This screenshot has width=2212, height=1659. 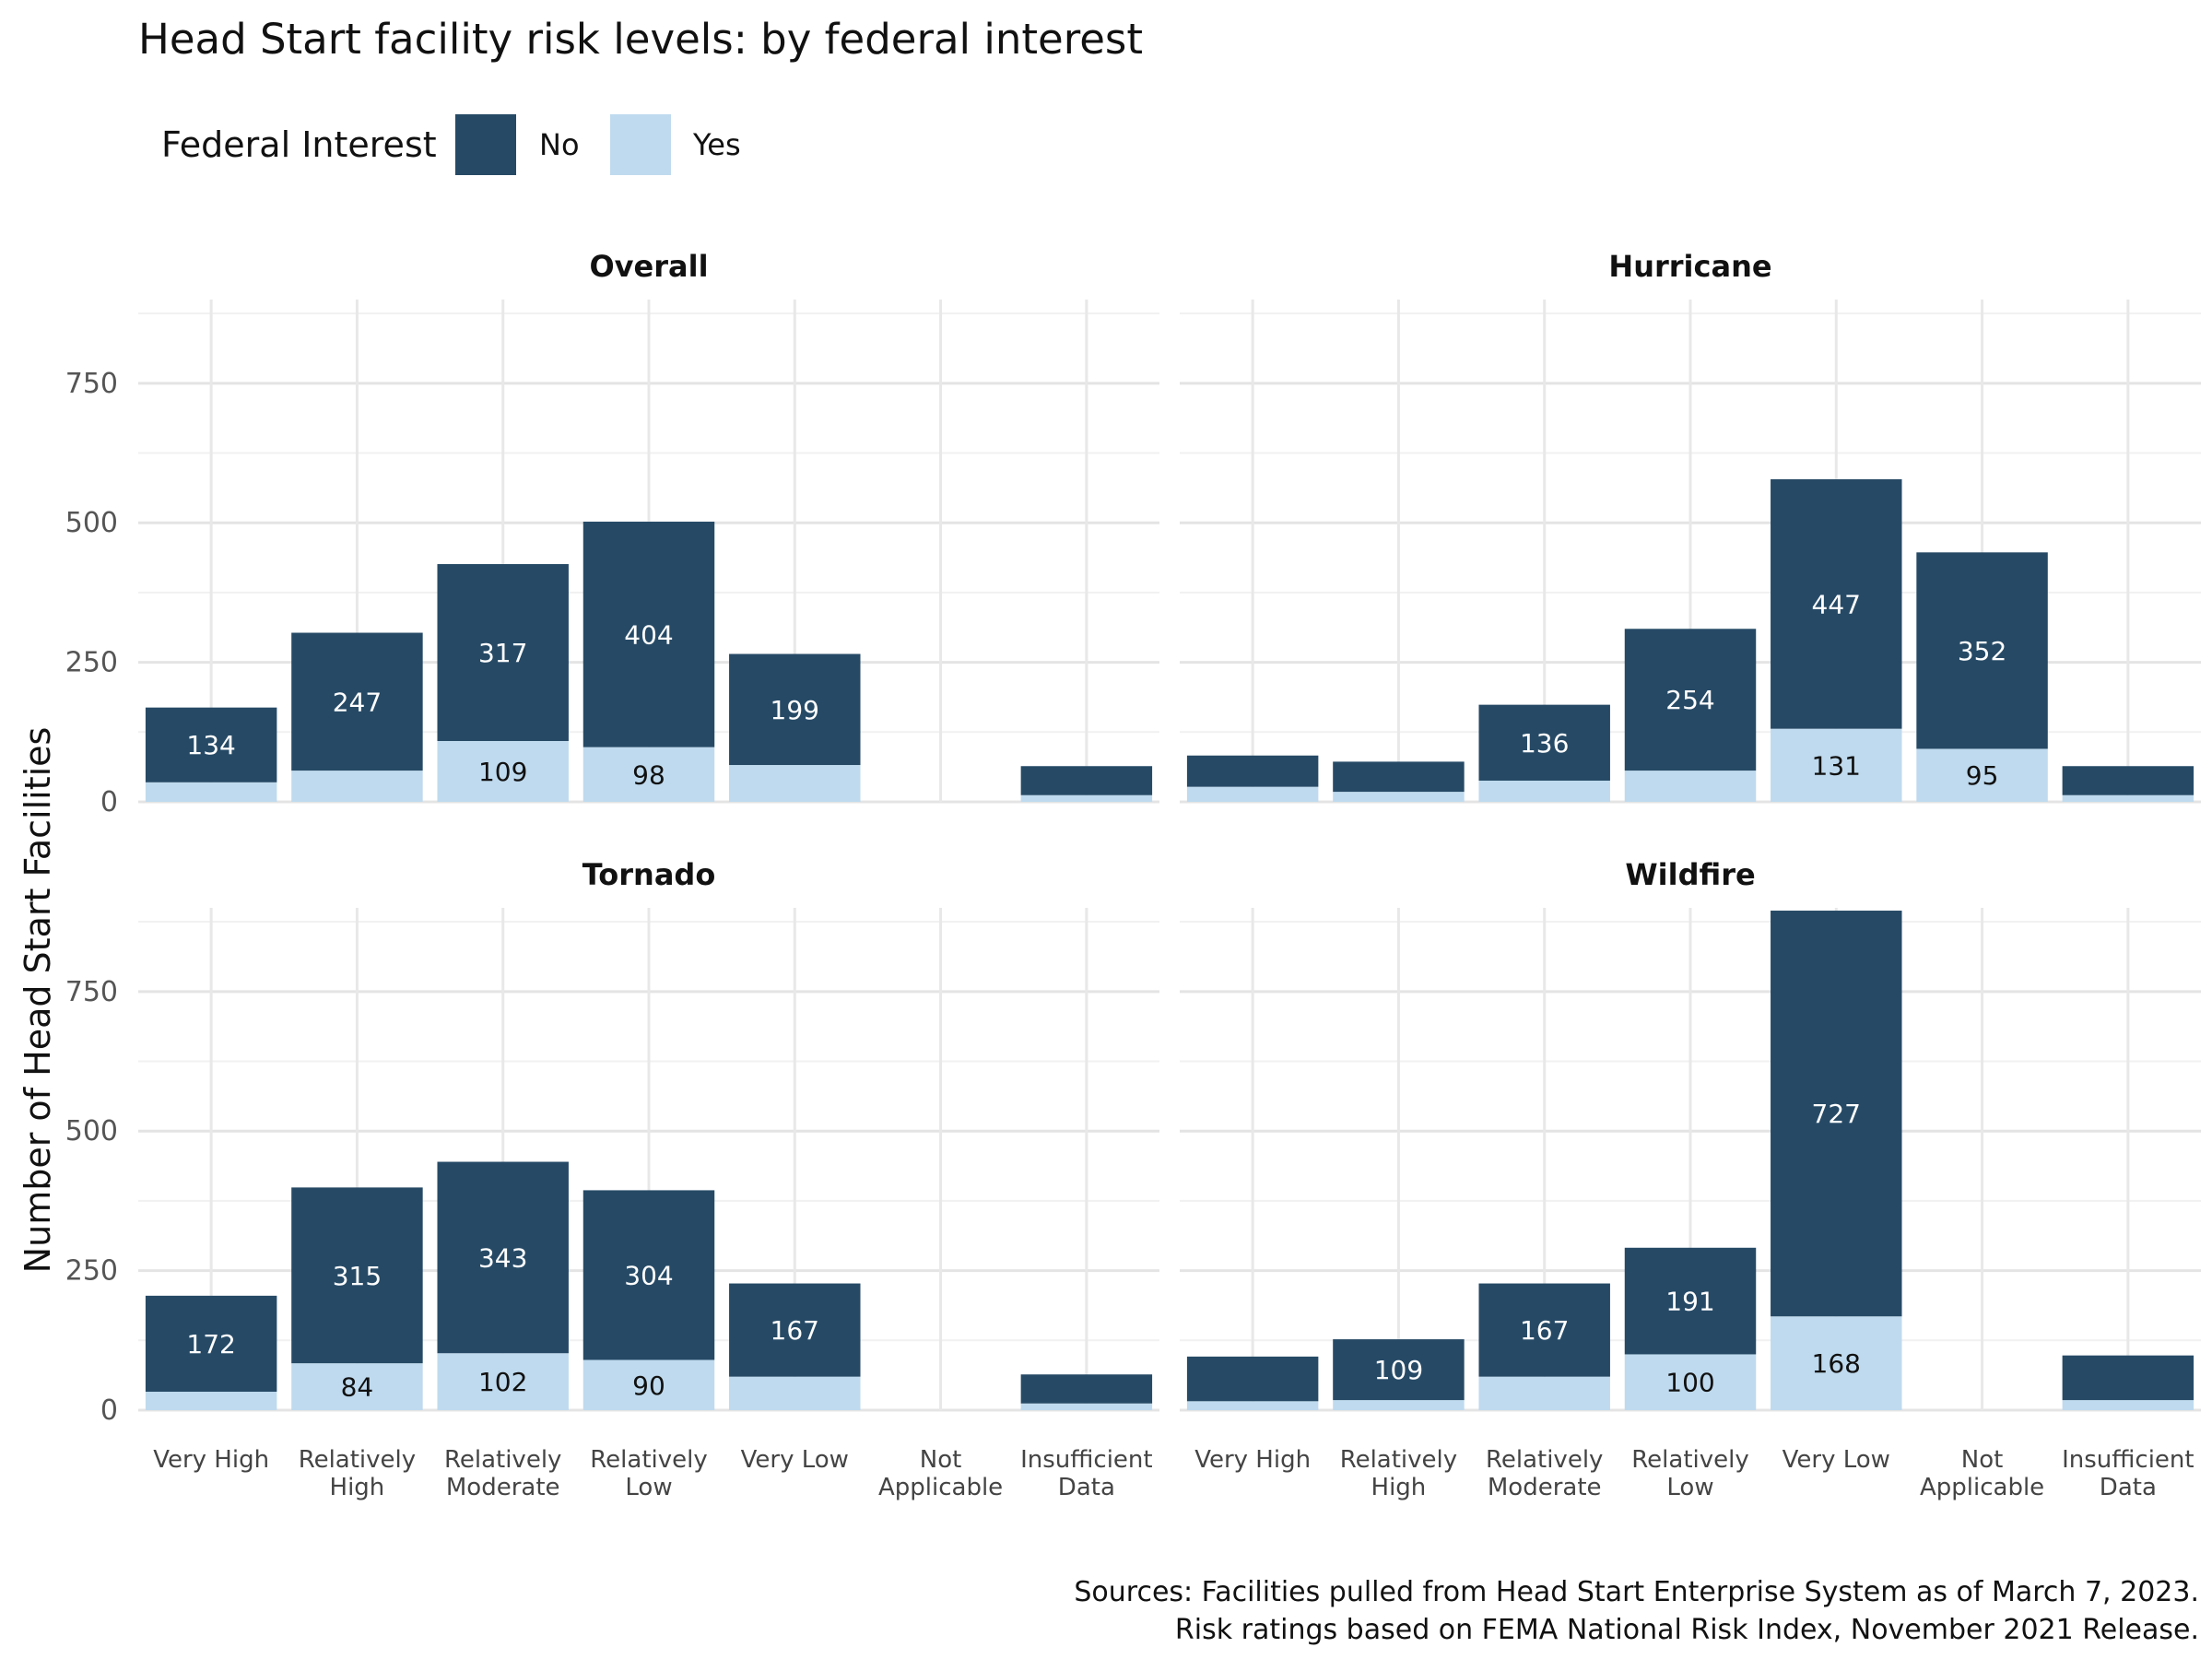 I want to click on bar-label-yes-wildfire-very-low: 168, so click(x=1836, y=1363).